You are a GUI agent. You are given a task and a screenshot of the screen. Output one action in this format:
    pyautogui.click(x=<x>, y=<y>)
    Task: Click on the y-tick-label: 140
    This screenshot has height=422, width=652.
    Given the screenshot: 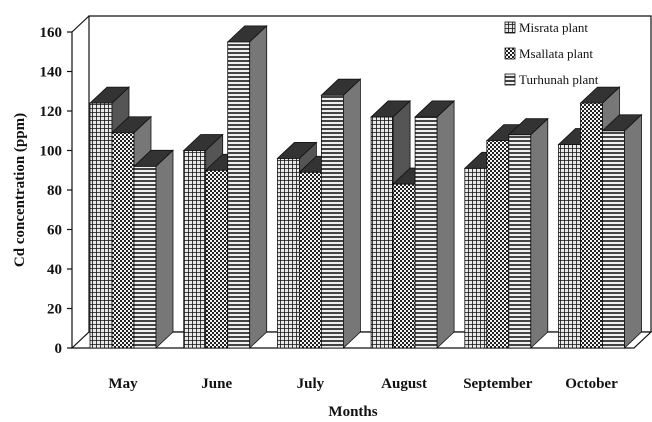 What is the action you would take?
    pyautogui.click(x=51, y=73)
    